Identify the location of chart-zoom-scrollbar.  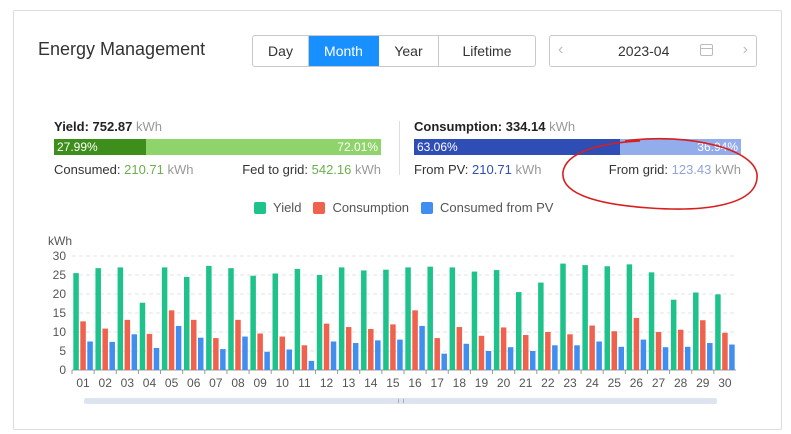
(400, 401).